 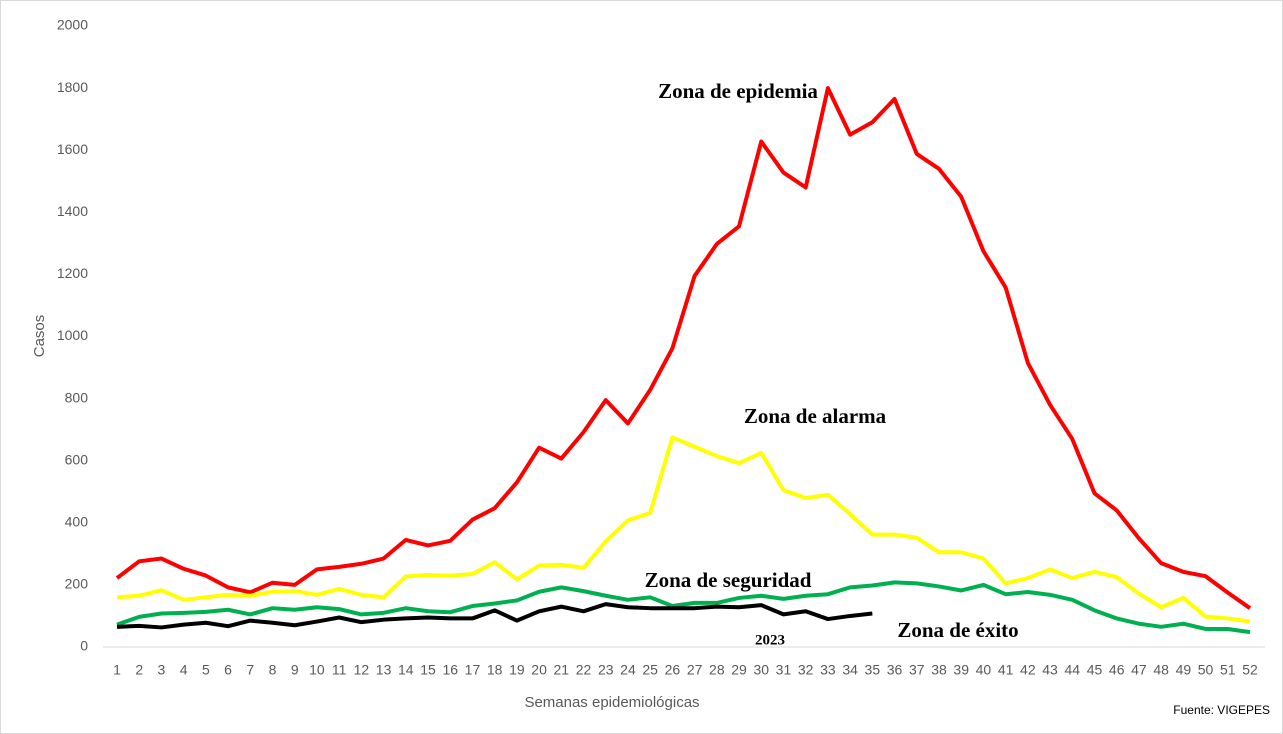 I want to click on x-tick-label: 10, so click(x=317, y=670).